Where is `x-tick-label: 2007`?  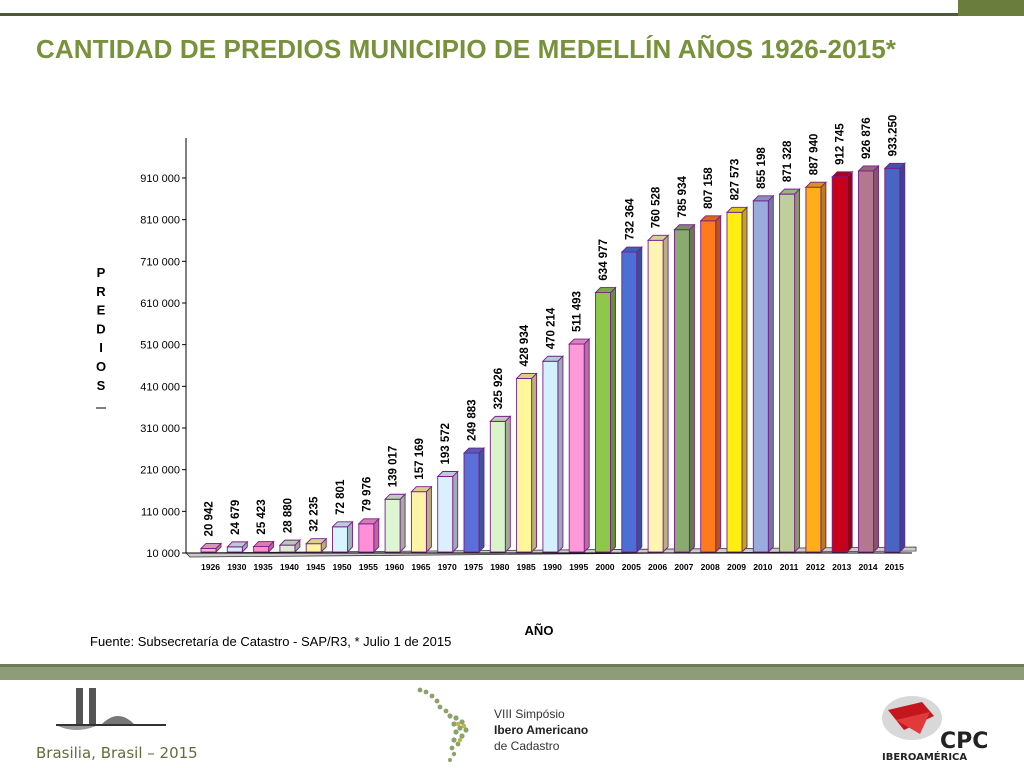 x-tick-label: 2007 is located at coordinates (683, 567).